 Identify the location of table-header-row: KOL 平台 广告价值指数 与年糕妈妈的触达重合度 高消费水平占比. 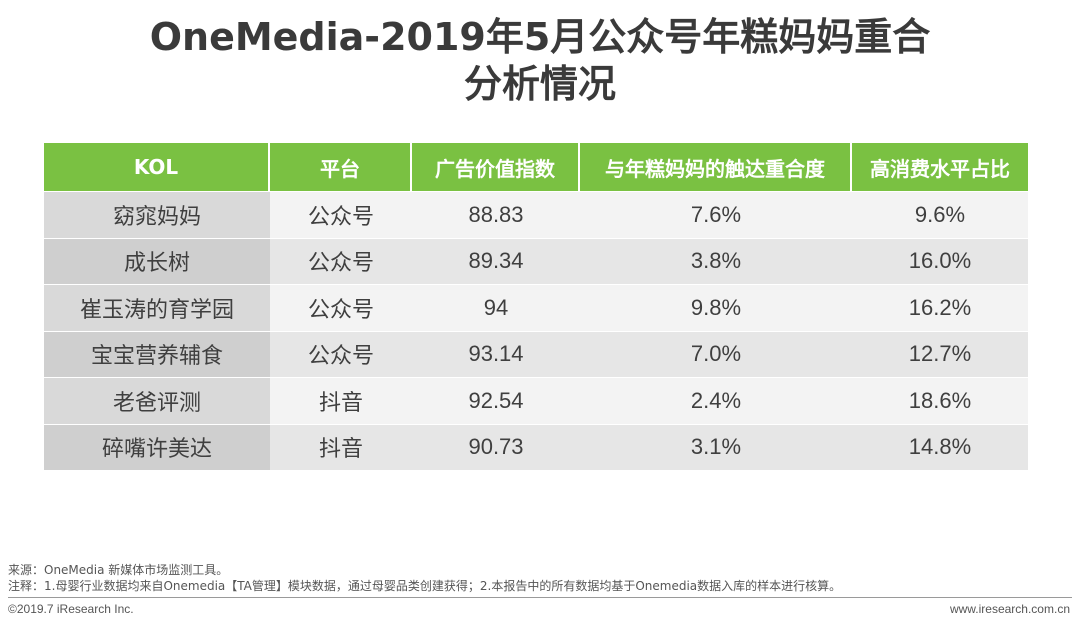
(536, 167).